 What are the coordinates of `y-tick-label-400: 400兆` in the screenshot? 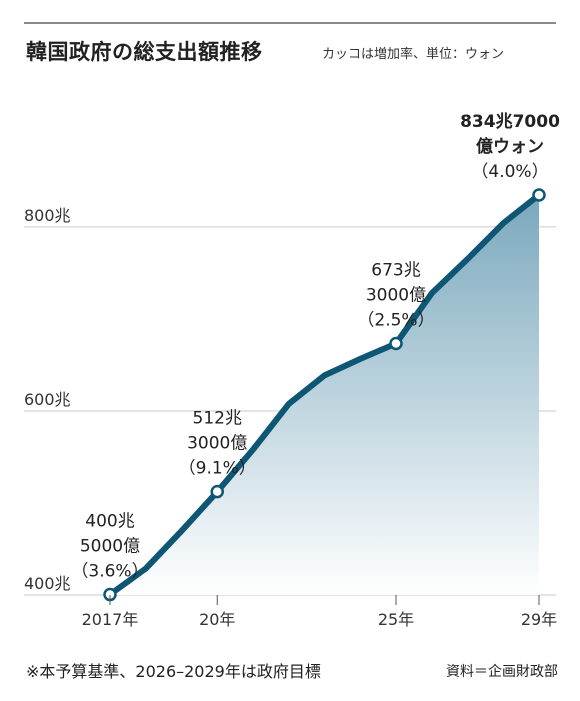 It's located at (47, 583).